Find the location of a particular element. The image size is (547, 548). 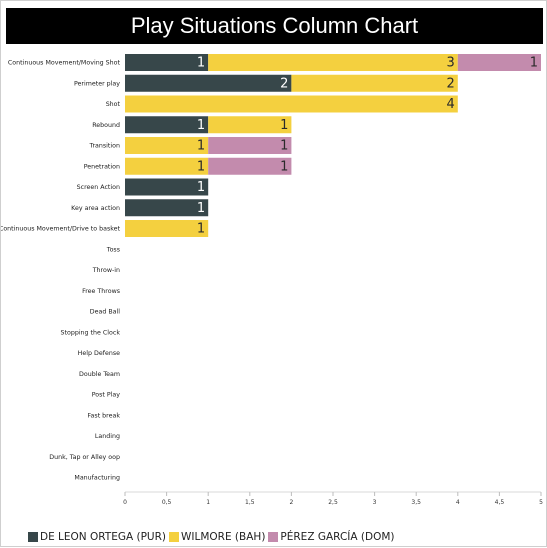

bar-de-leon-ortega-pur-rebound is located at coordinates (167, 125).